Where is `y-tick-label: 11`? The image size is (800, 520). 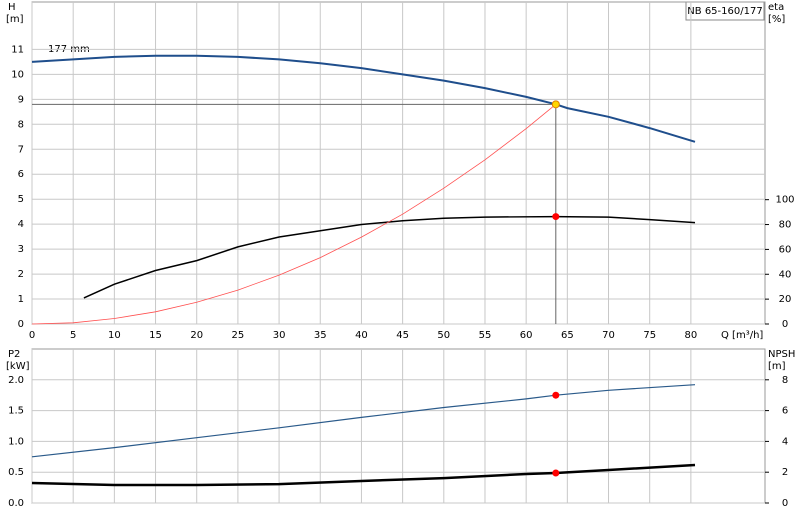
y-tick-label: 11 is located at coordinates (17, 49).